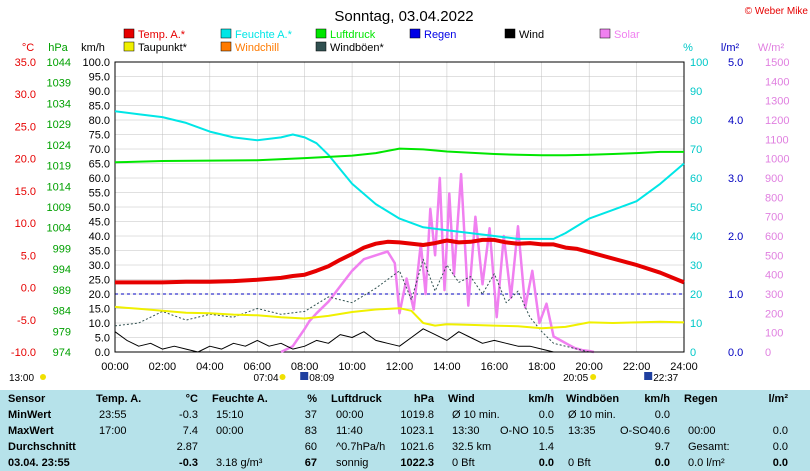  What do you see at coordinates (25, 127) in the screenshot?
I see `temp-tick-label: 25.0` at bounding box center [25, 127].